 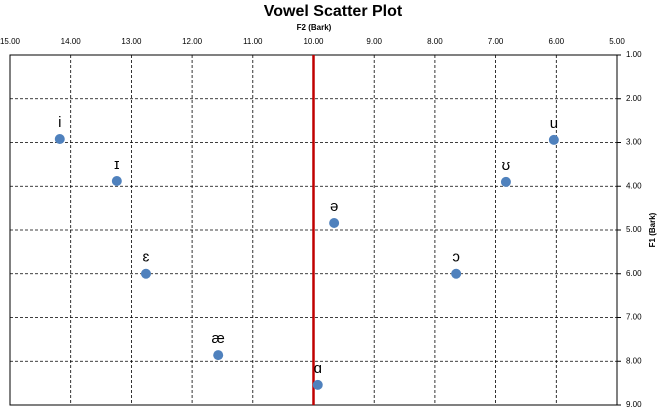 What do you see at coordinates (634, 142) in the screenshot?
I see `y-tick-label: 3.00` at bounding box center [634, 142].